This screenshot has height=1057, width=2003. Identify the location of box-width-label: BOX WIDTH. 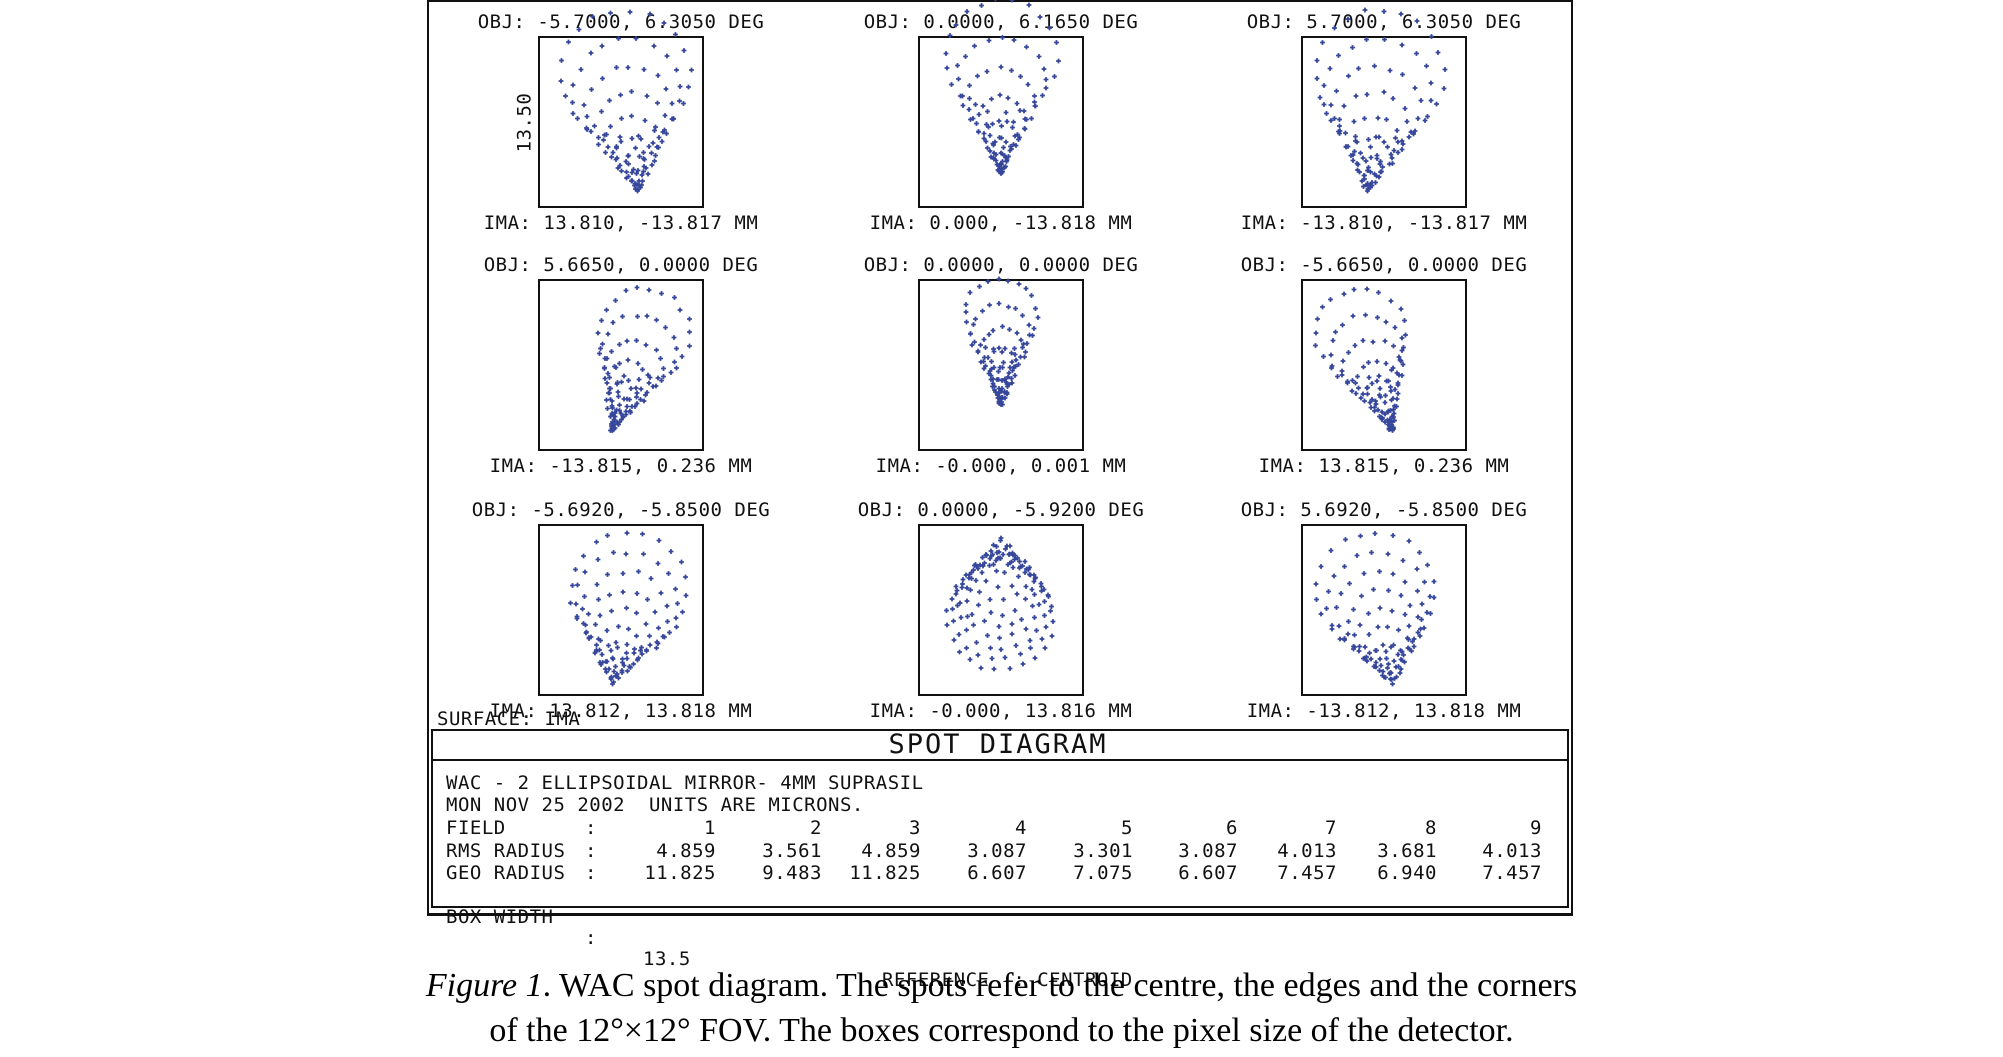
(500, 917).